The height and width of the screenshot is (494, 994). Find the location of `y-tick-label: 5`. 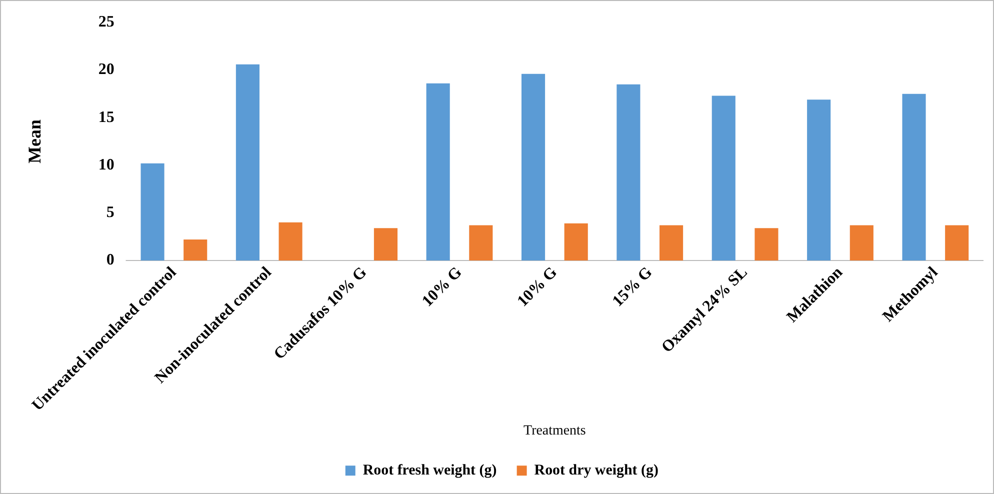

y-tick-label: 5 is located at coordinates (110, 212).